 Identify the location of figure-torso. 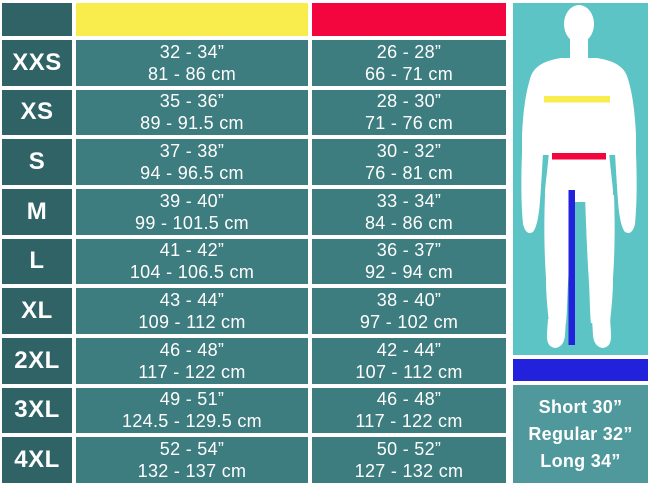
(579, 176).